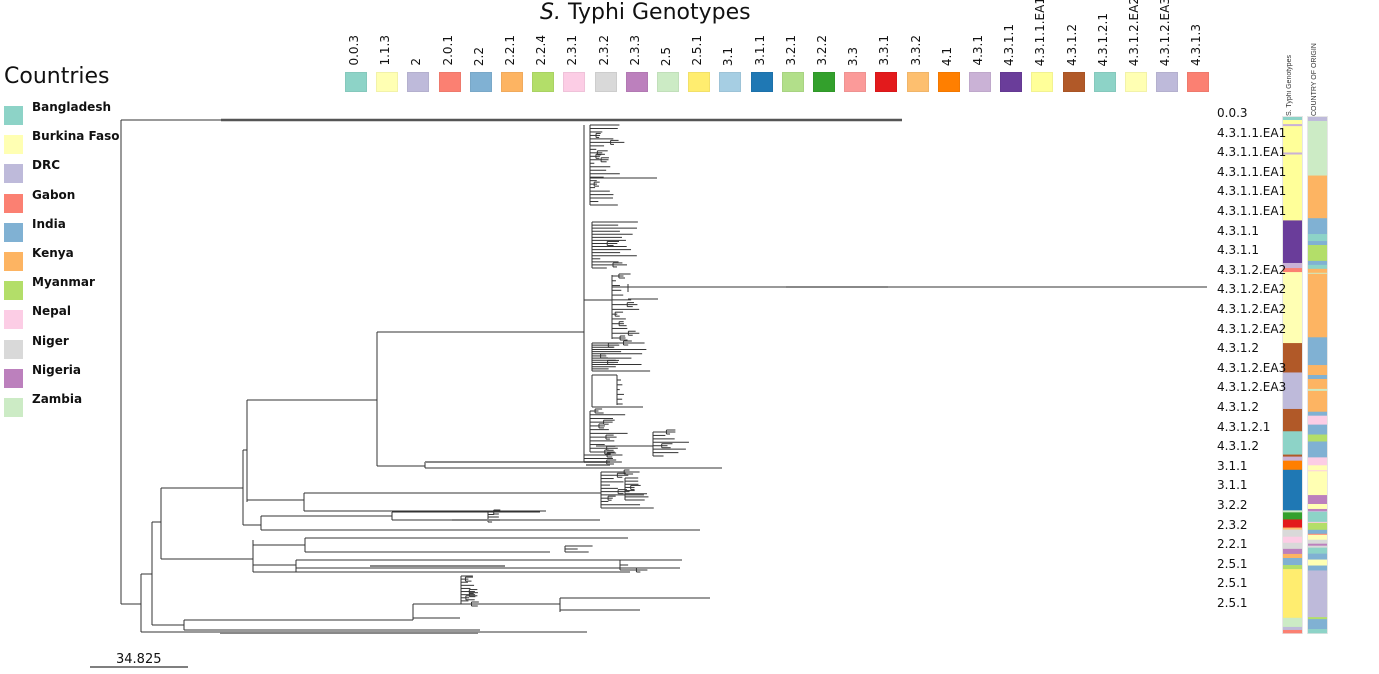 The height and width of the screenshot is (674, 1379). I want to click on genotype-label: 2.3.2, so click(603, 50).